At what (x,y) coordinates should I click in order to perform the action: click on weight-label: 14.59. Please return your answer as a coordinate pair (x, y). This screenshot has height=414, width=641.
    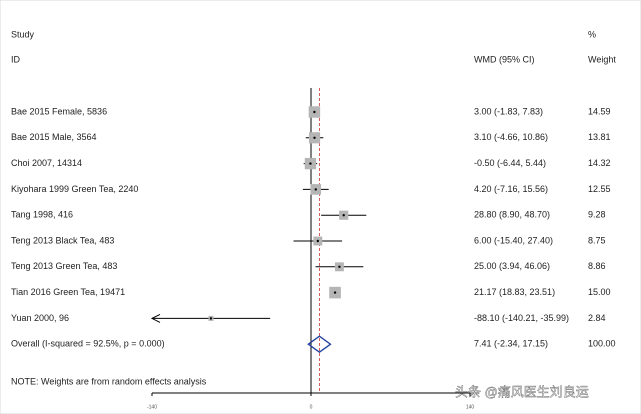
    Looking at the image, I should click on (599, 111).